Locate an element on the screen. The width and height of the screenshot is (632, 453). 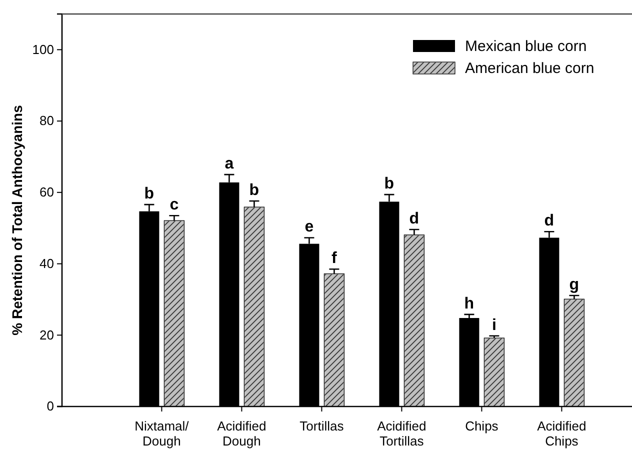
y-tick-label: 60 is located at coordinates (47, 192).